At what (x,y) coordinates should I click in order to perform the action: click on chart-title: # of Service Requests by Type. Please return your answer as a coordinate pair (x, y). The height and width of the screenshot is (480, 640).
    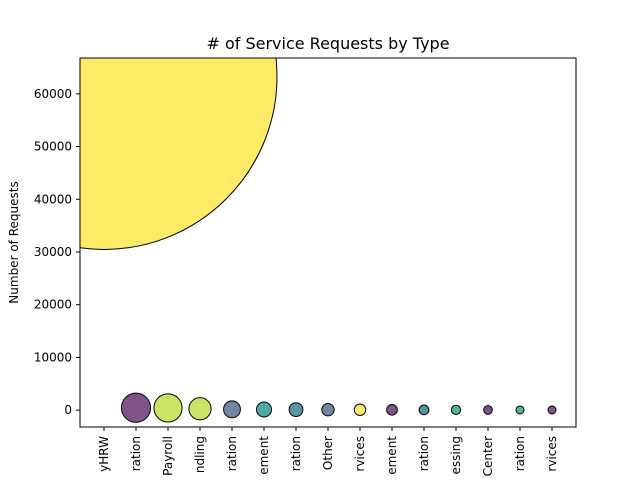
    Looking at the image, I should click on (327, 43).